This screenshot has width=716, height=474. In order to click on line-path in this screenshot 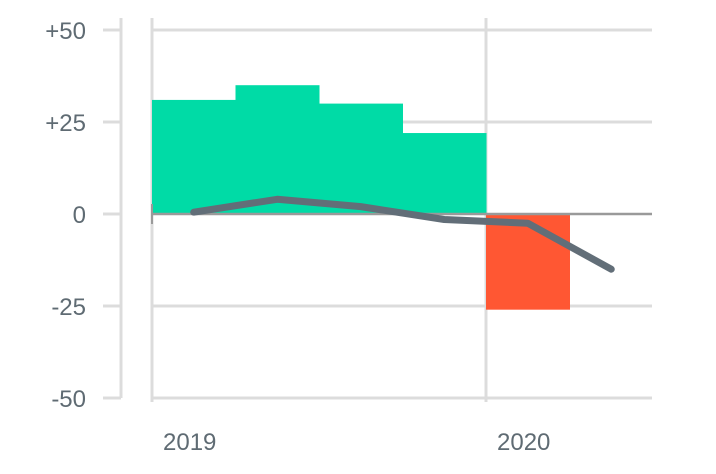, I will do `click(402, 234)`.